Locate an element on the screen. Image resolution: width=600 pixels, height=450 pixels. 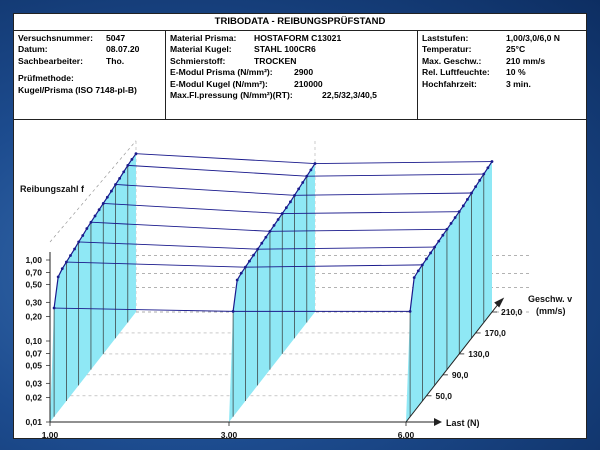
x-axis-label: Last (N) is located at coordinates (463, 423).